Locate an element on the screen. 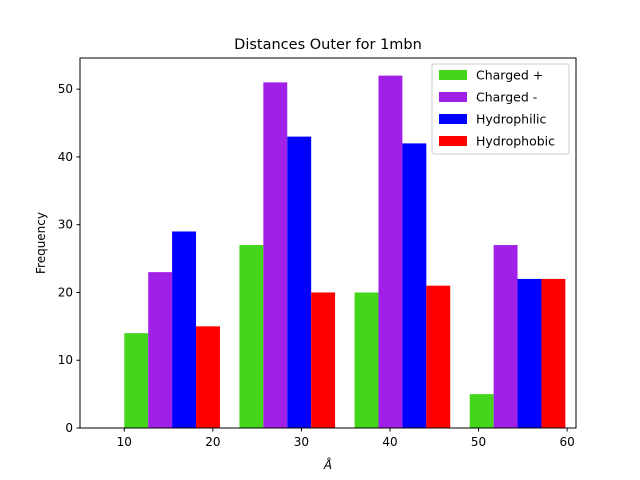 The height and width of the screenshot is (480, 640). x-tick-label: 20 is located at coordinates (212, 442).